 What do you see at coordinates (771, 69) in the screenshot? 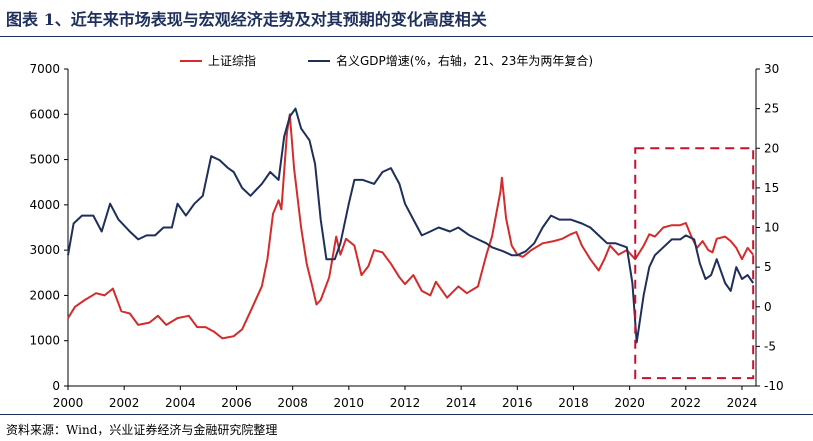
I see `y-right-tick-label: 30` at bounding box center [771, 69].